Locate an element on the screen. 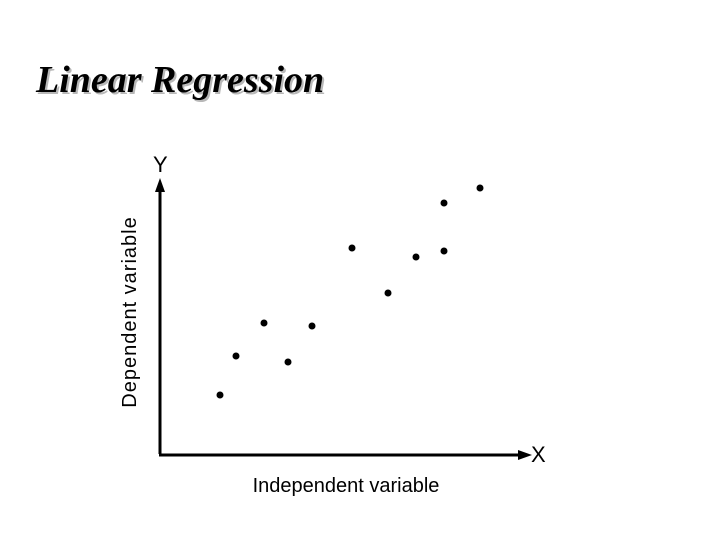 This screenshot has height=540, width=720. y-axis-symbol: Y is located at coordinates (160, 164).